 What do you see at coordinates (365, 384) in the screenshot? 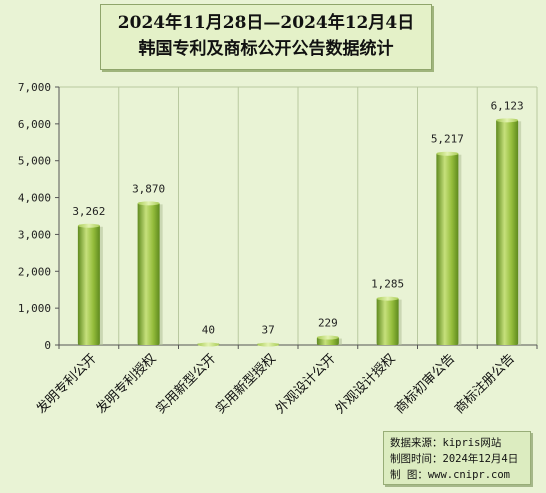
I see `x-tick-label: 外观设计授权` at bounding box center [365, 384].